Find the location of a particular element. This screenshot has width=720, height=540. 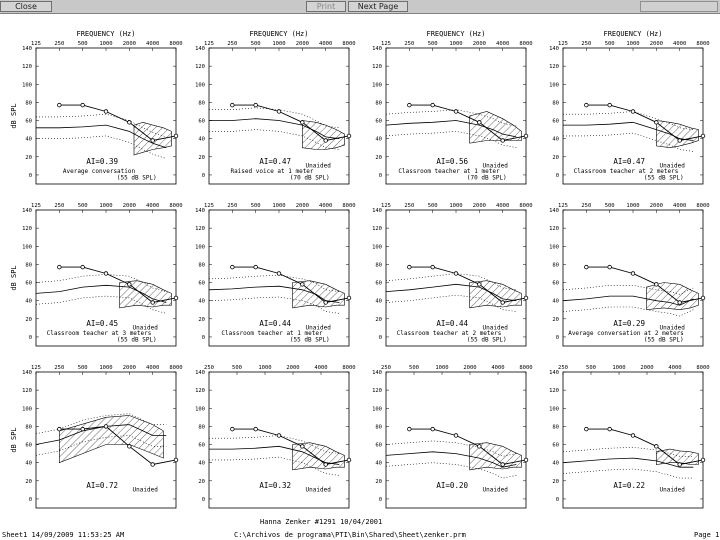

level-label: (55 dB SPL) is located at coordinates (137, 177).